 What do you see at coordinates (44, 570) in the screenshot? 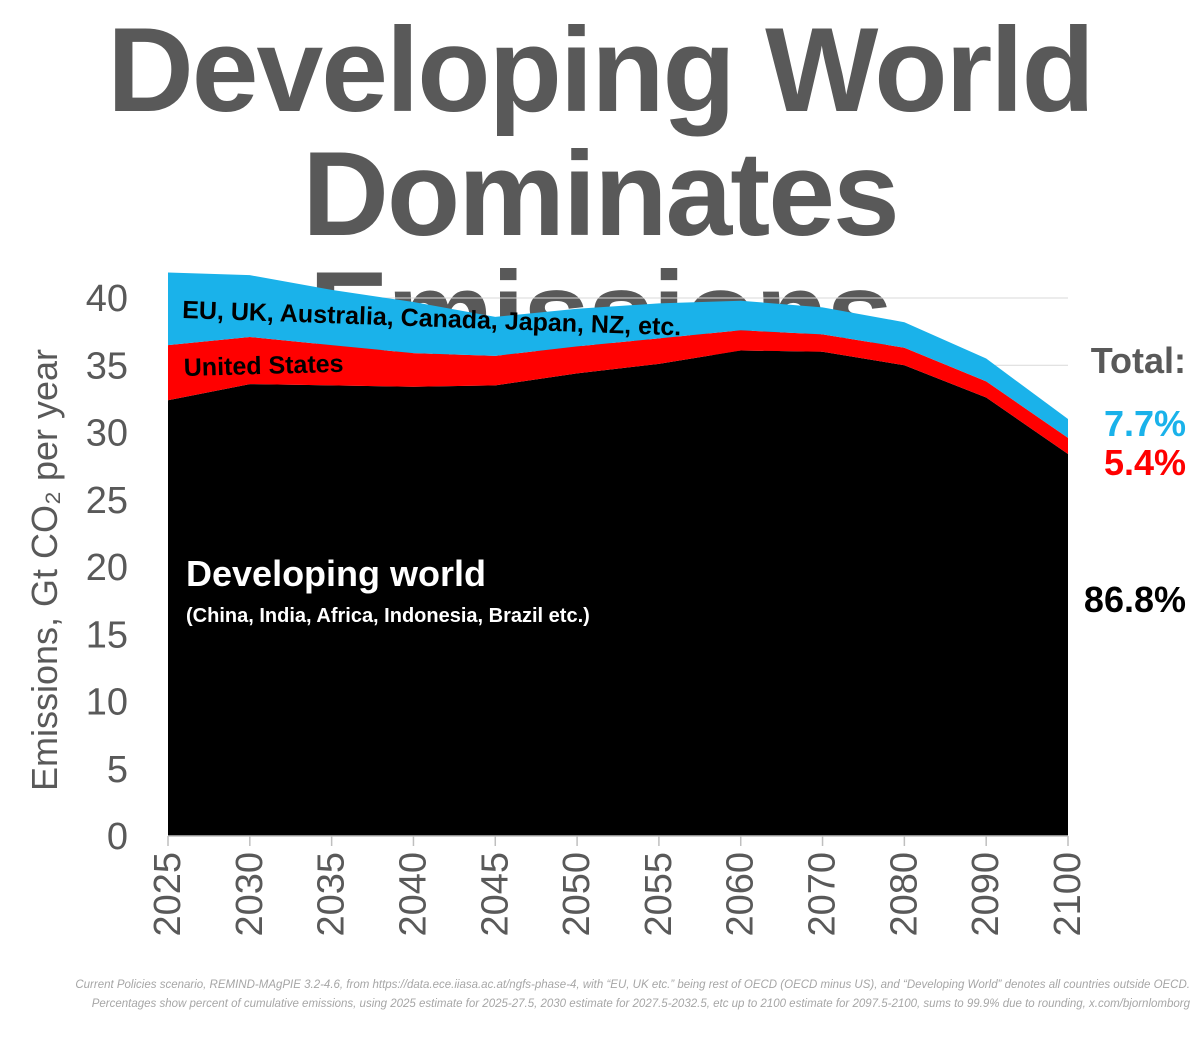
I see `y-axis-title: Emissions, Gt CO₂ per year` at bounding box center [44, 570].